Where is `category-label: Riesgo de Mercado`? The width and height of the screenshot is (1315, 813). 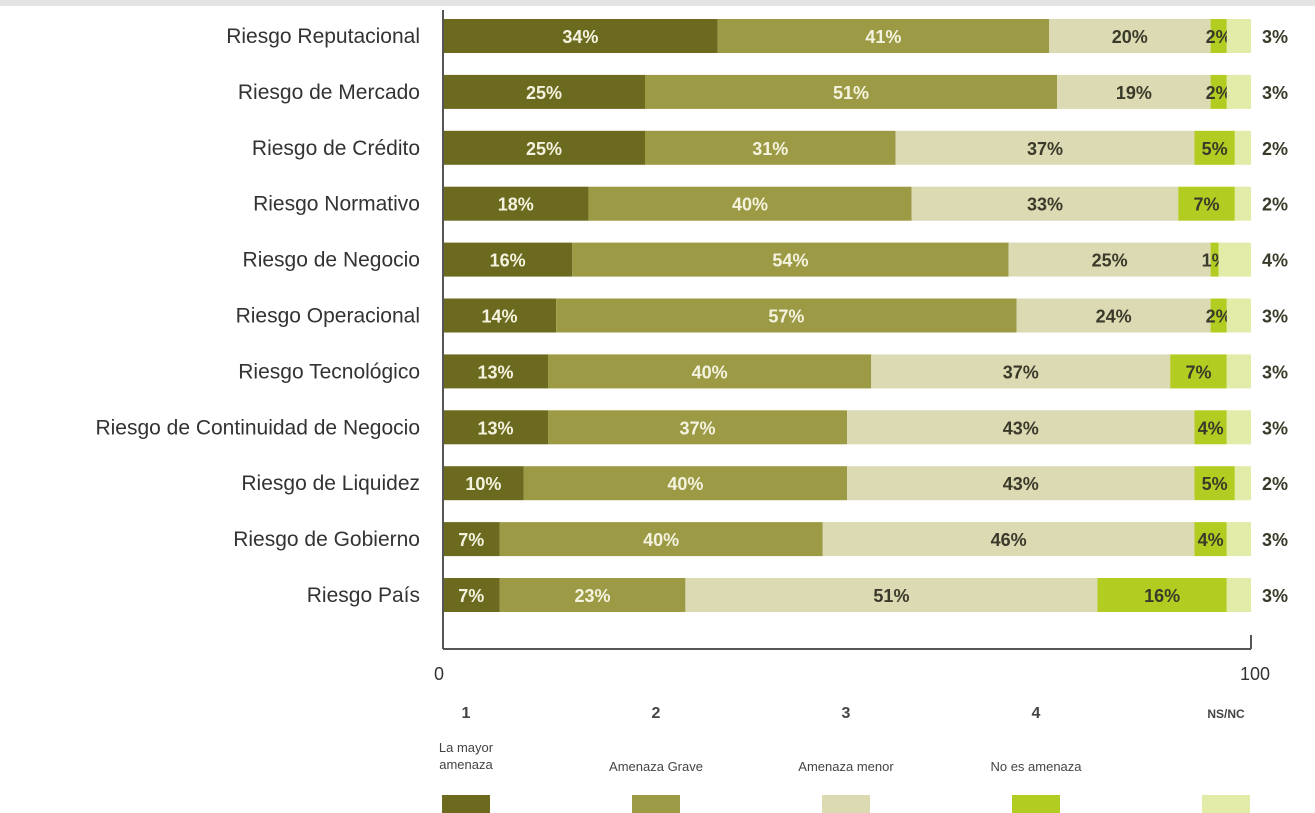 category-label: Riesgo de Mercado is located at coordinates (329, 92).